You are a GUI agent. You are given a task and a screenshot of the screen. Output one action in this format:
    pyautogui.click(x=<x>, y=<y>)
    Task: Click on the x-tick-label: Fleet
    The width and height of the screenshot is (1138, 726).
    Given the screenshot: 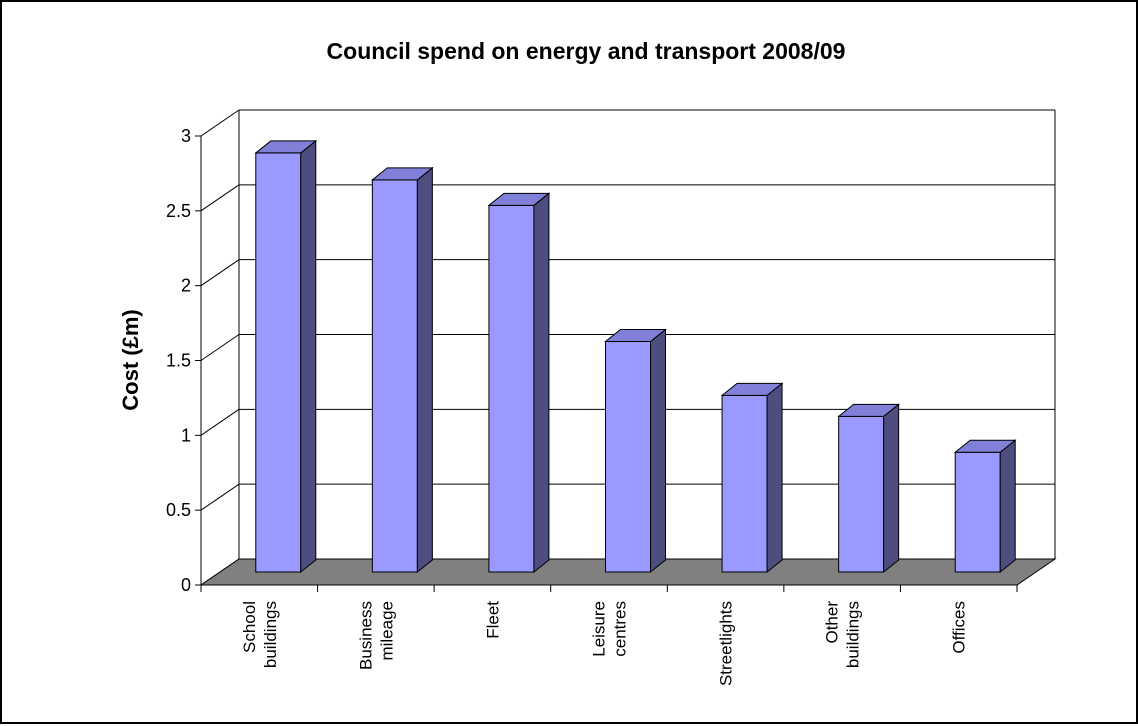 What is the action you would take?
    pyautogui.click(x=492, y=620)
    